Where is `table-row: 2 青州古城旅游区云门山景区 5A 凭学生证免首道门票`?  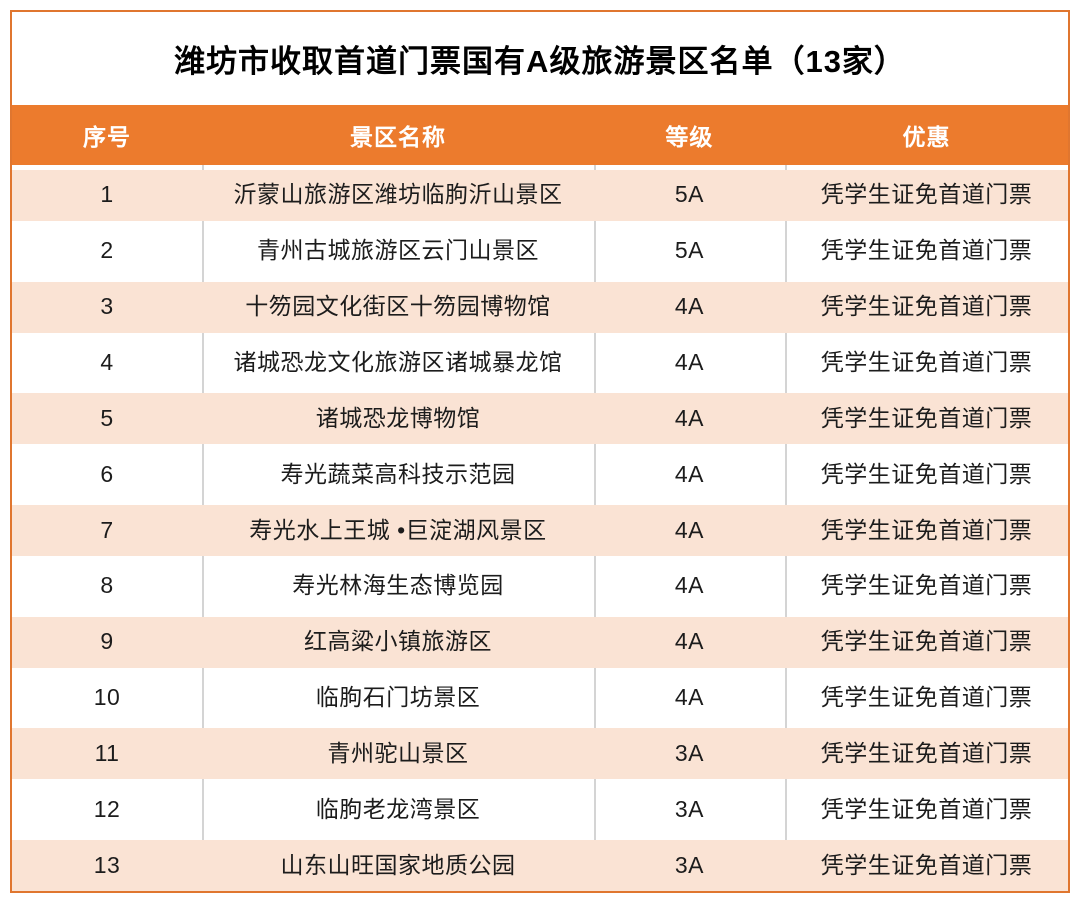
table-row: 2 青州古城旅游区云门山景区 5A 凭学生证免首道门票 is located at coordinates (540, 251).